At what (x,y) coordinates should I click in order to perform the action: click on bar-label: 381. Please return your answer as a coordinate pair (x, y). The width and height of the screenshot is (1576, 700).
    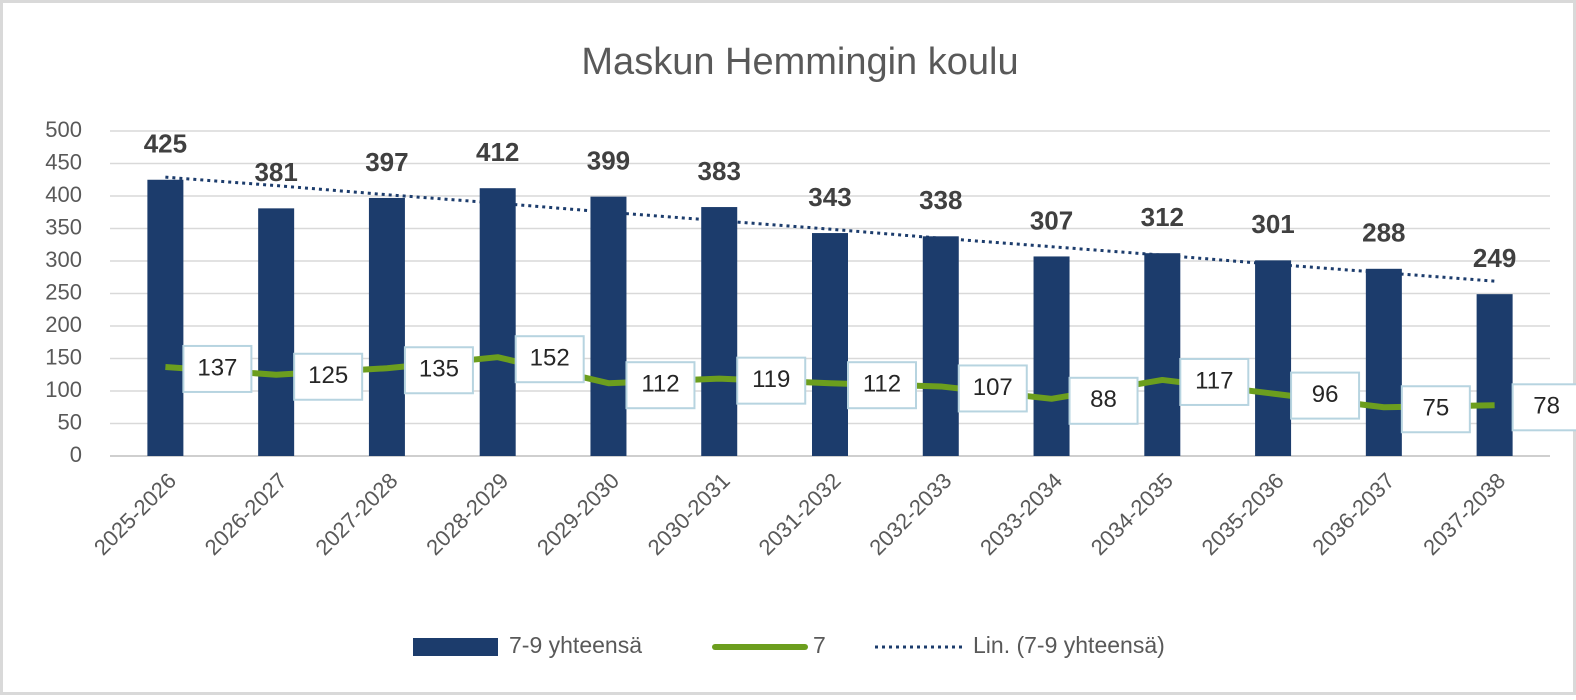
    Looking at the image, I should click on (275, 172).